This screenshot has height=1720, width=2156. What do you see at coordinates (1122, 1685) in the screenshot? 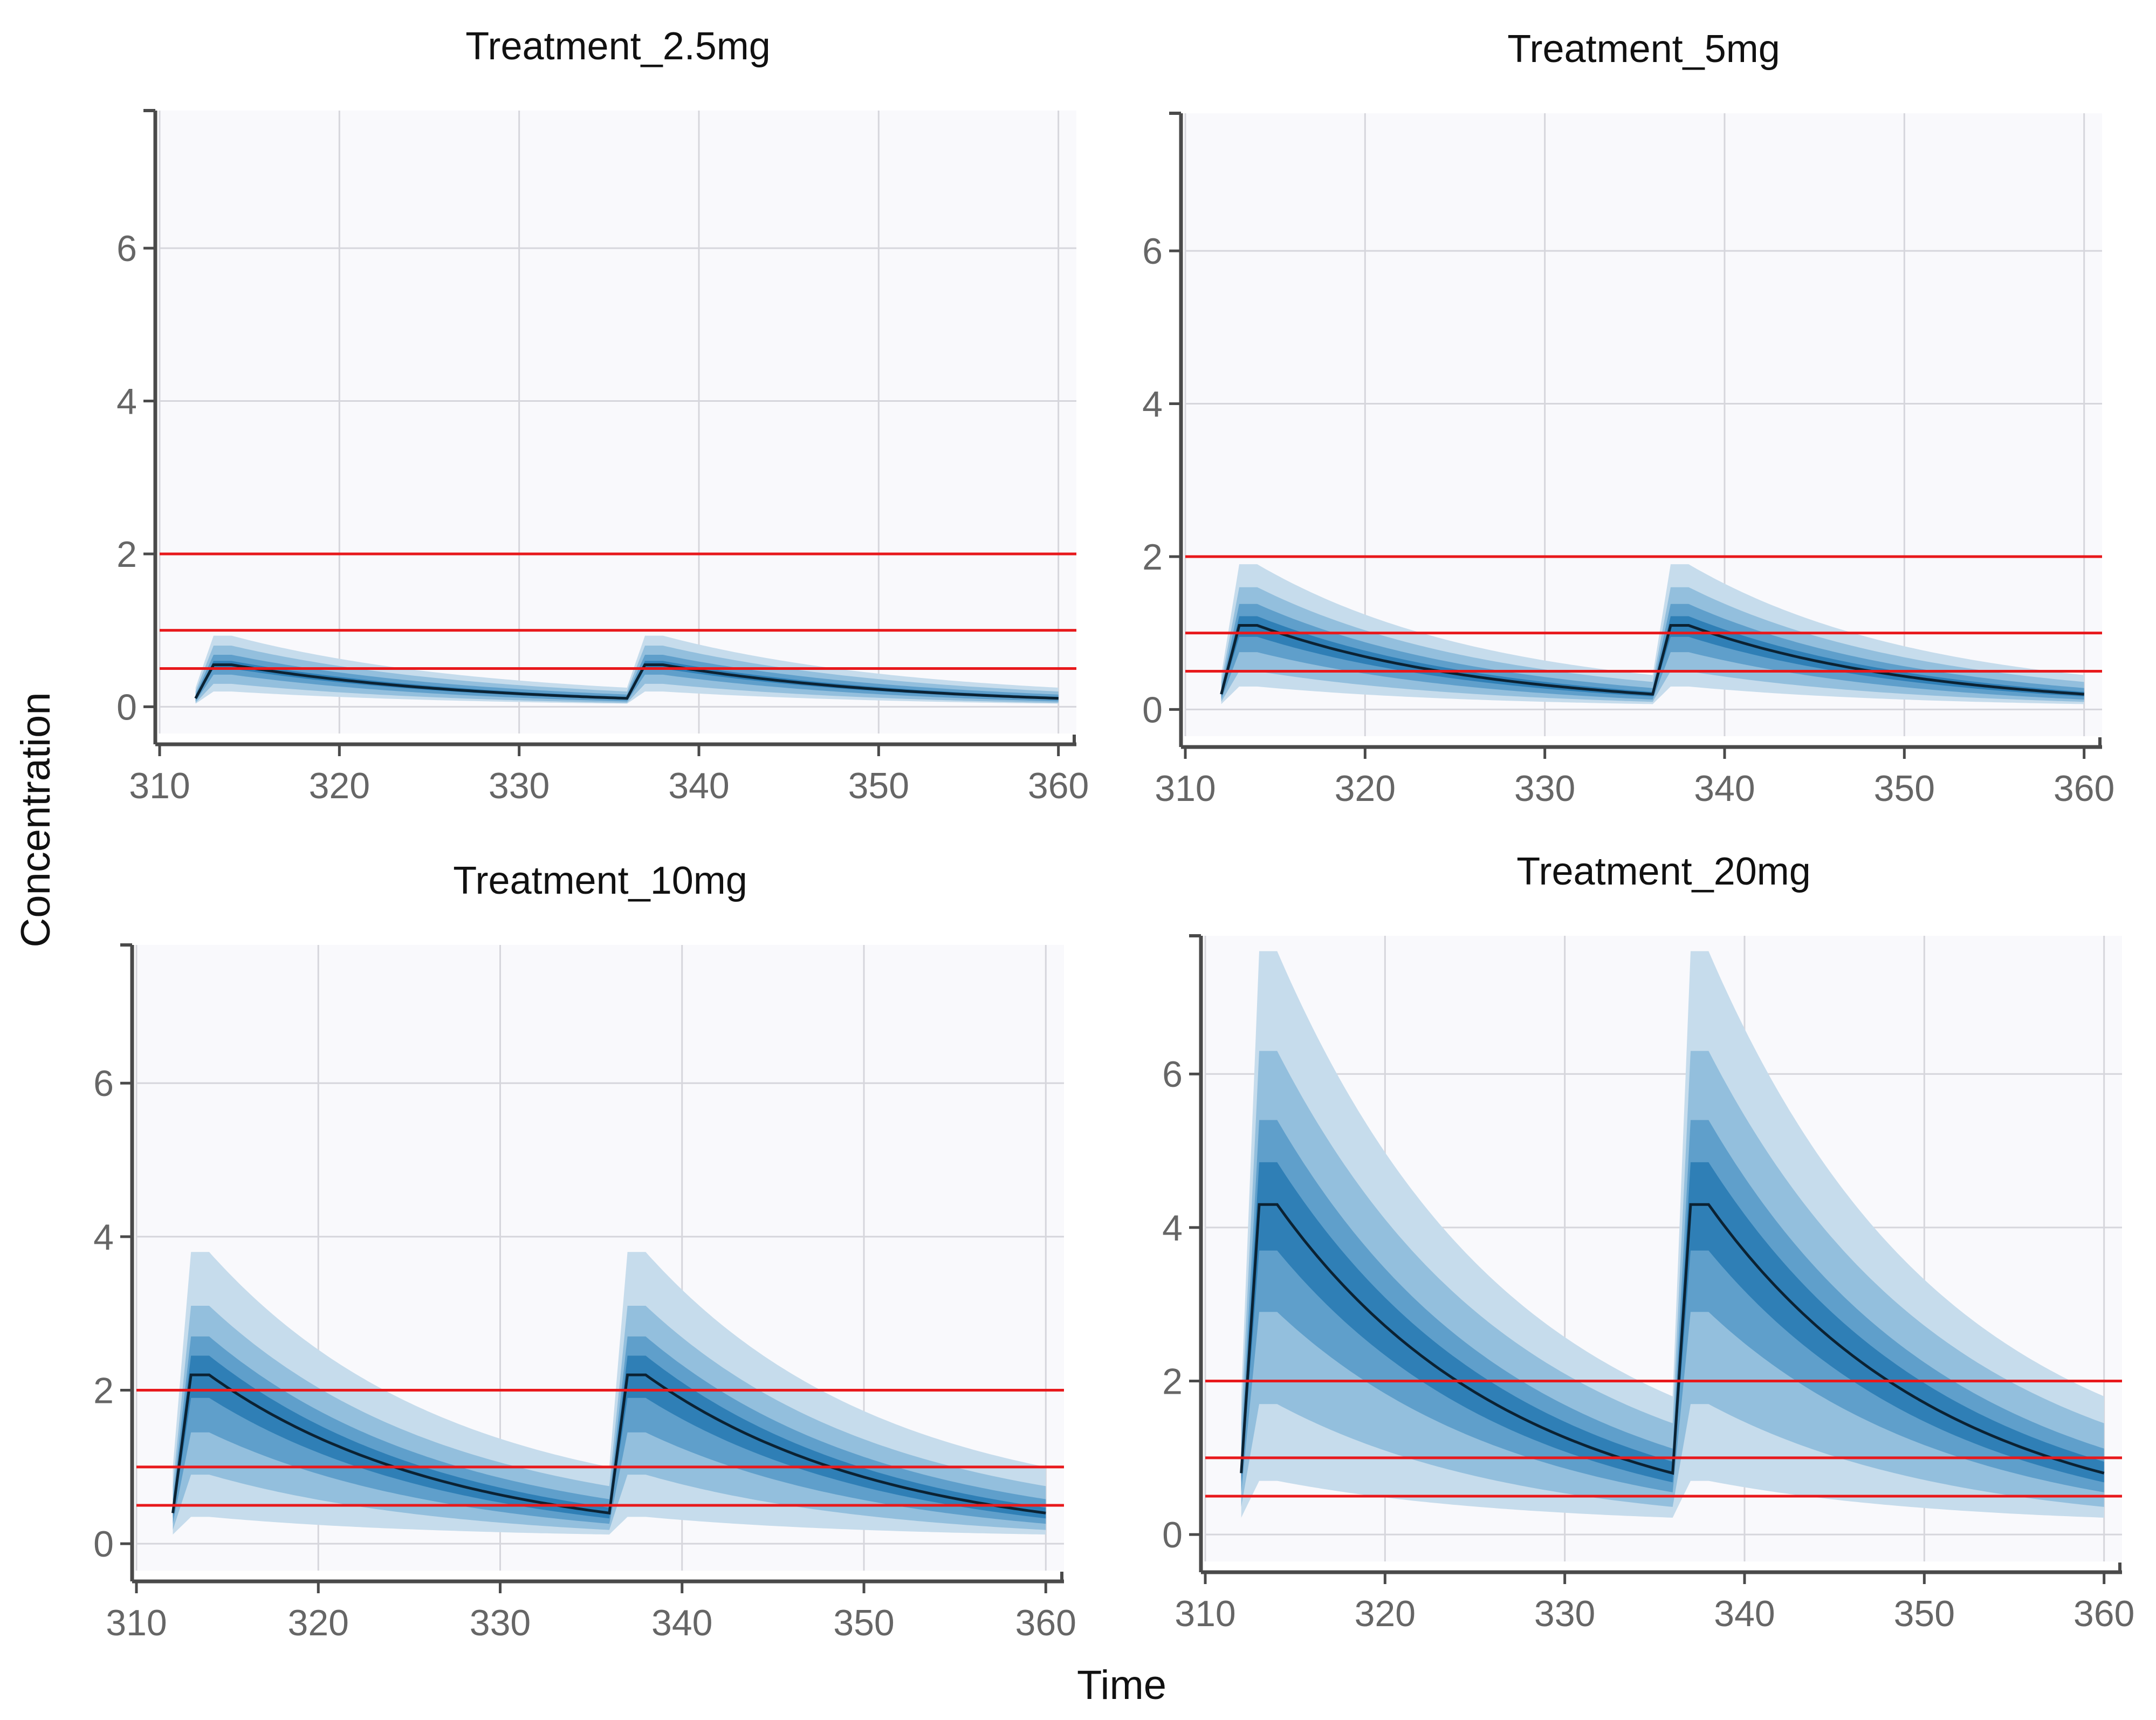
I see `x-axis-title: Time` at bounding box center [1122, 1685].